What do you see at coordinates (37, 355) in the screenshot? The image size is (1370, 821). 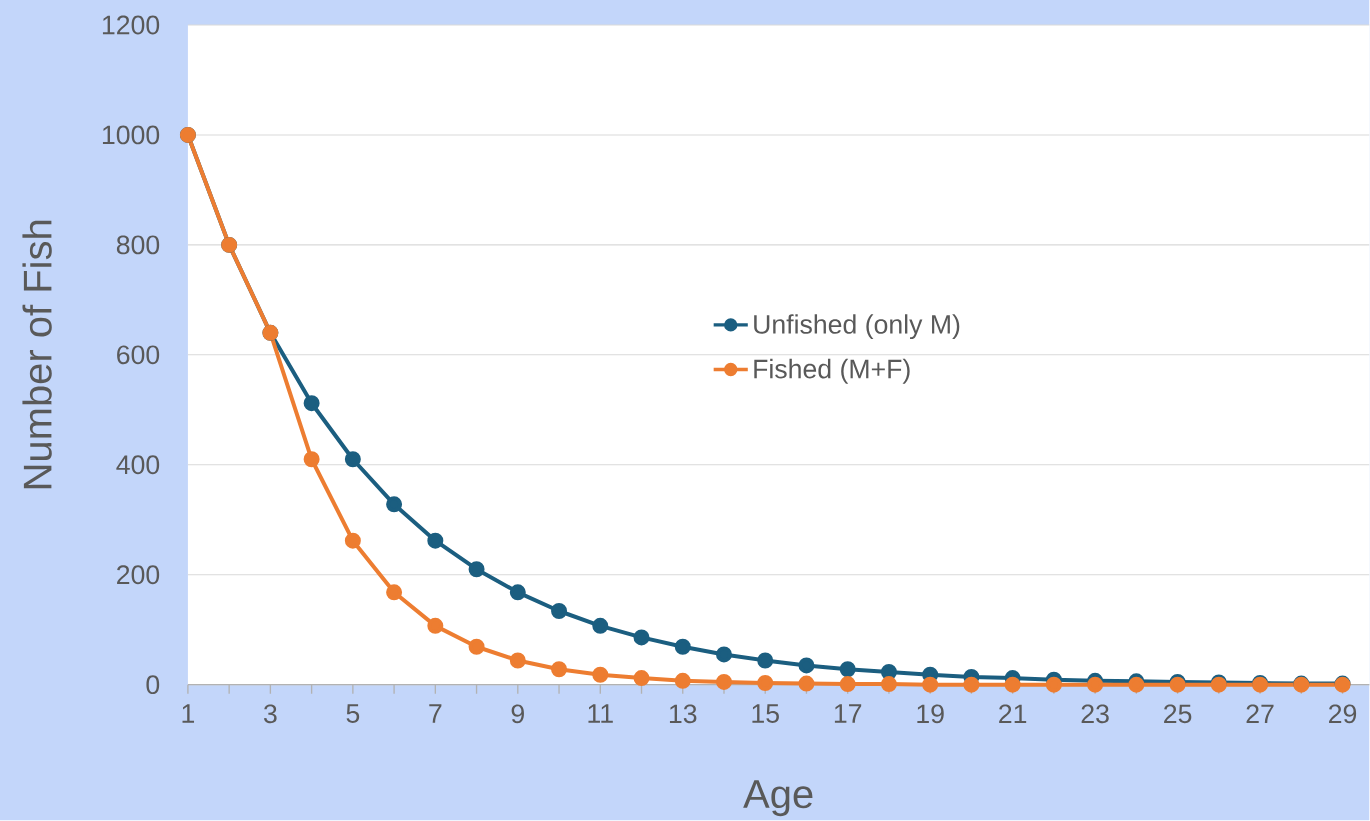 I see `y-axis-title: Number of Fish` at bounding box center [37, 355].